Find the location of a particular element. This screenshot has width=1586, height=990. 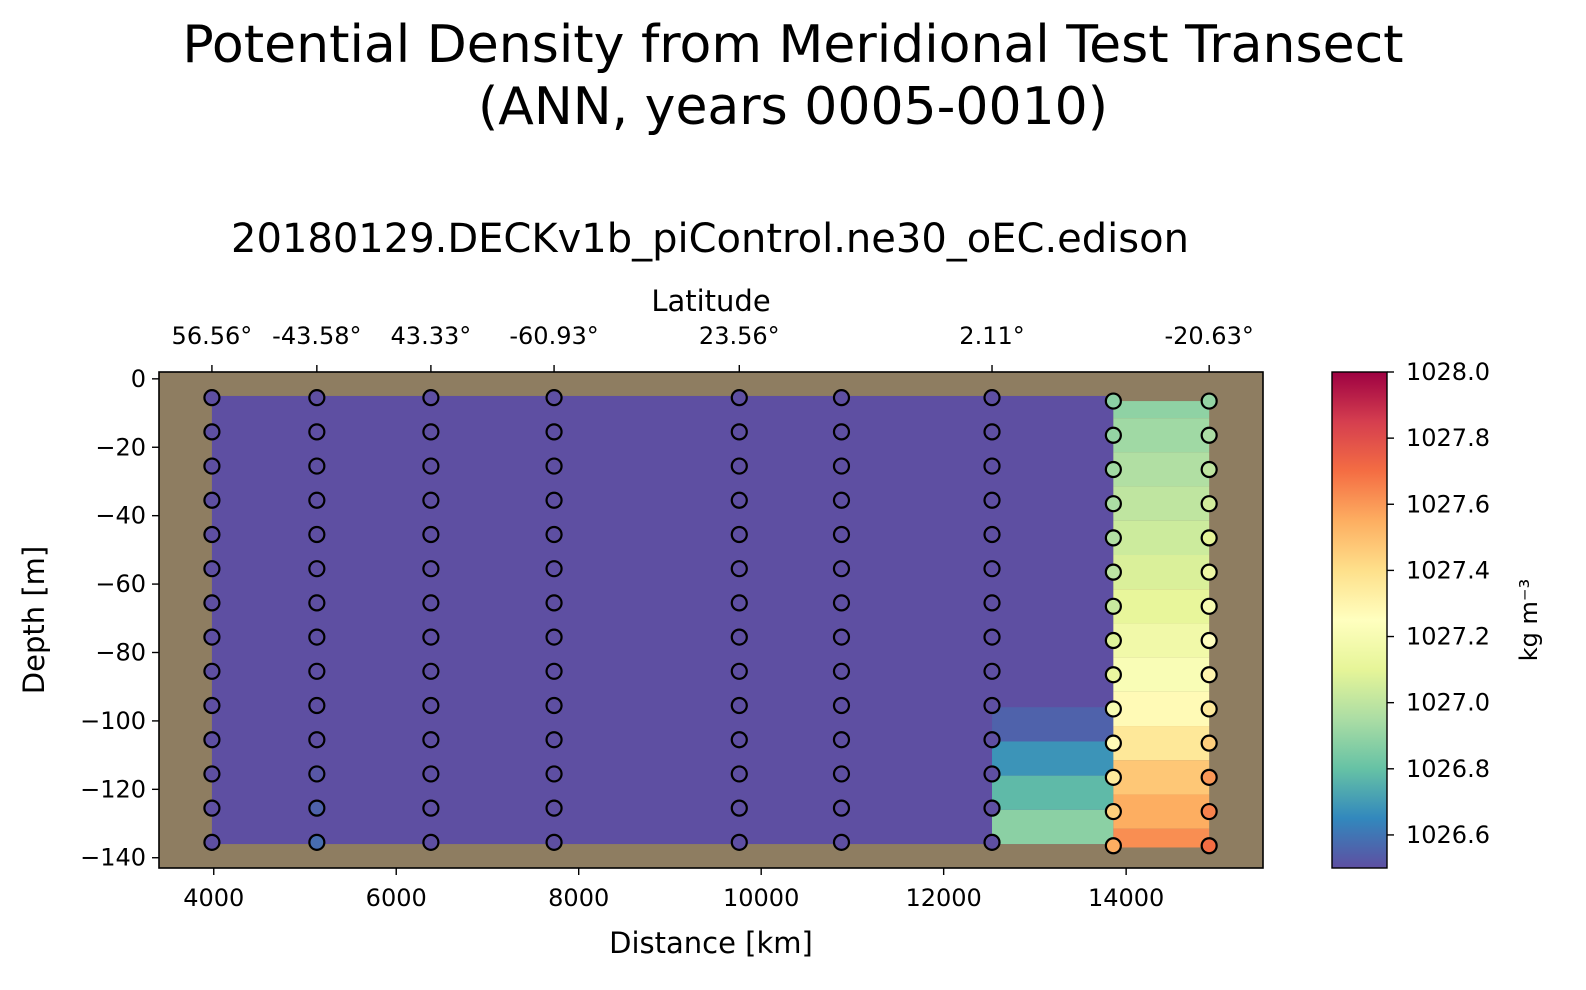

colorbar-label: kg m⁻³ is located at coordinates (1529, 620).